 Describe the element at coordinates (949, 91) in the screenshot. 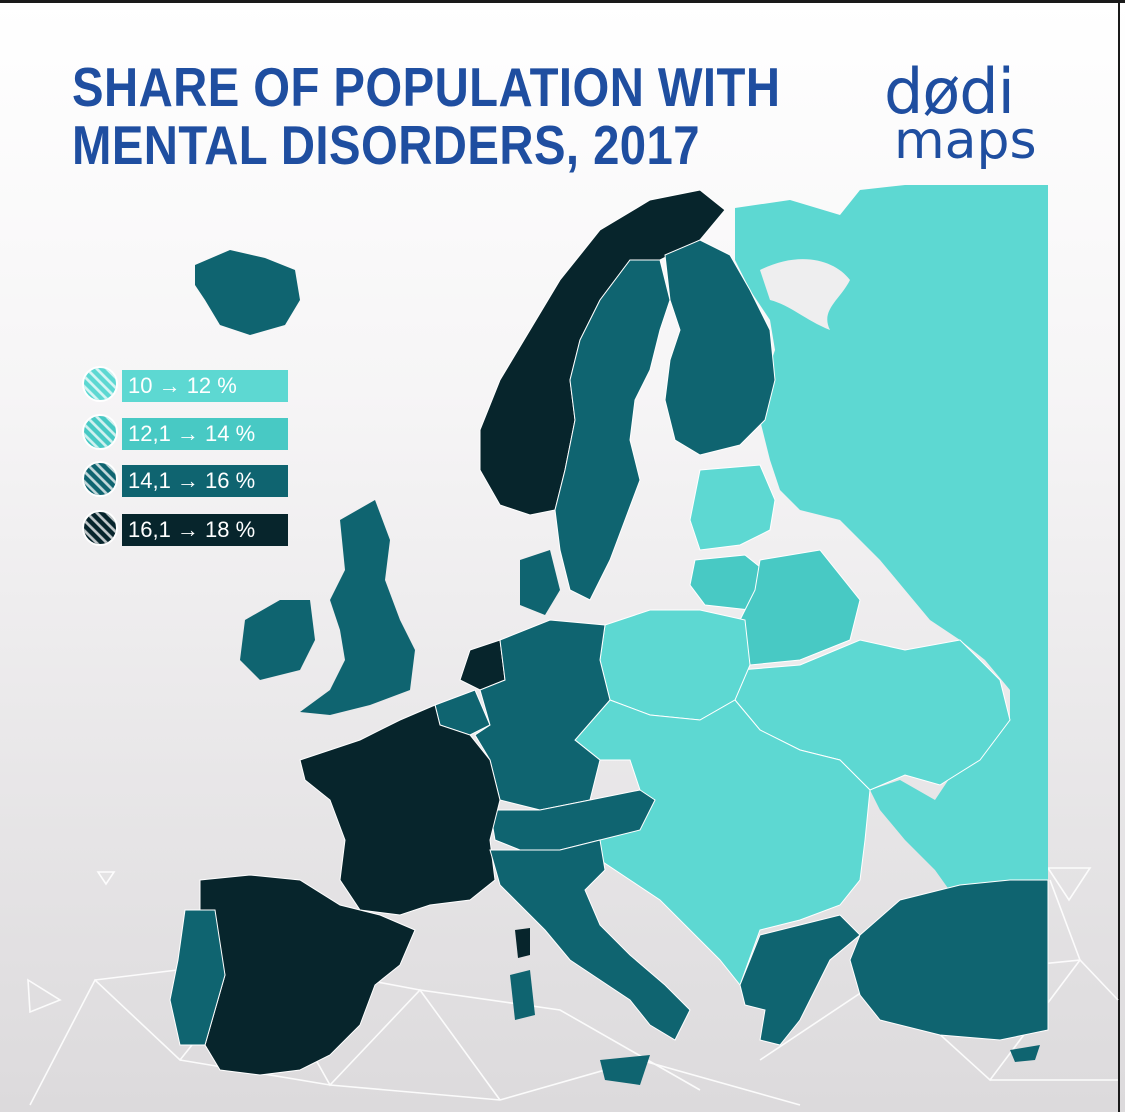

I see `logo-text-top: dødi` at that location.